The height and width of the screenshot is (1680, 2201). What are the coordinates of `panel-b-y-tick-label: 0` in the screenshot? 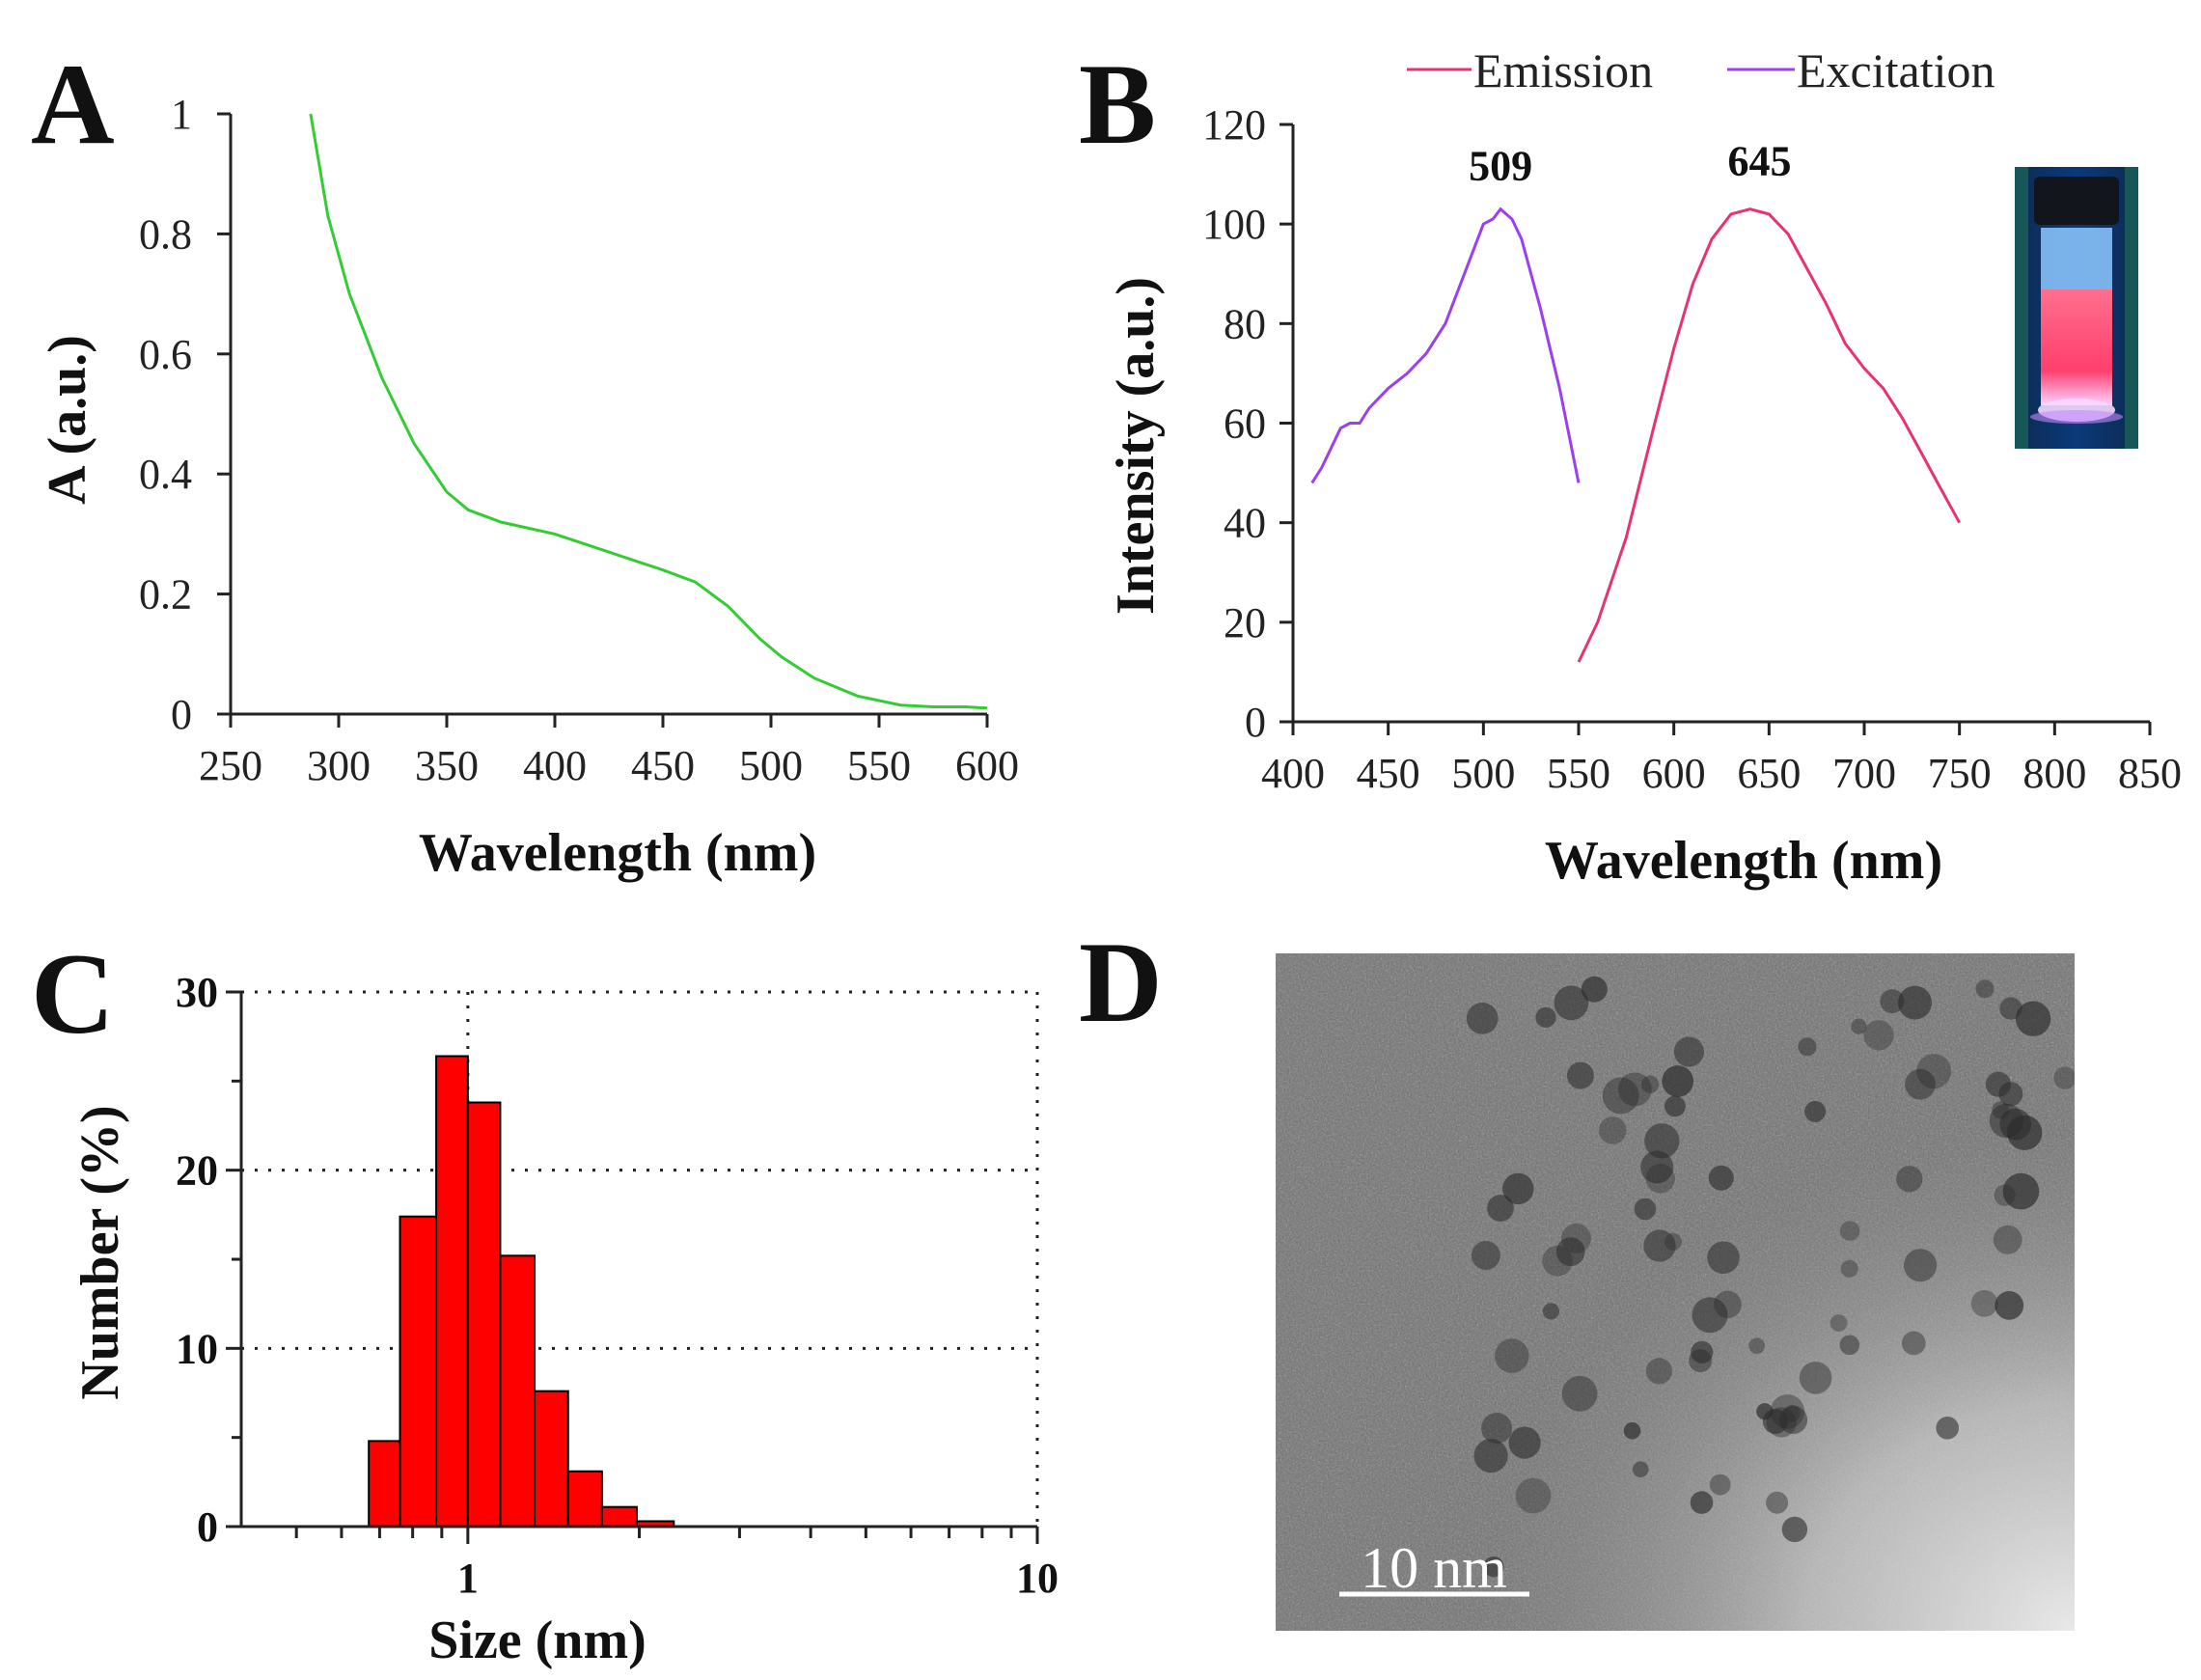 It's located at (1255, 722).